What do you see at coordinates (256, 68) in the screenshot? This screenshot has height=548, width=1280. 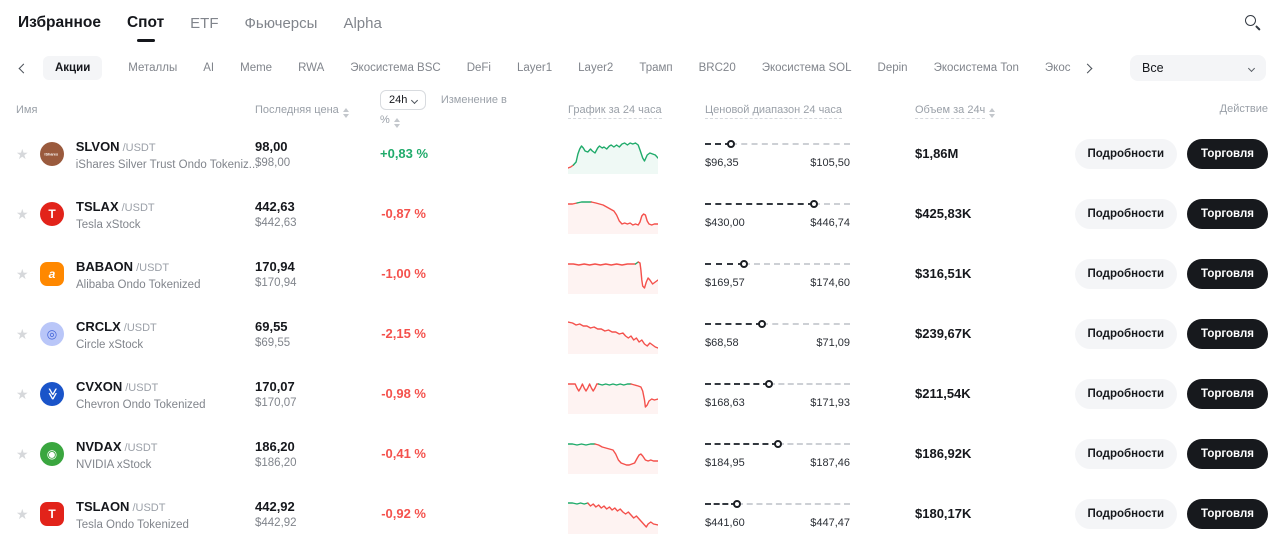 I see `category-tab-3: Meme` at bounding box center [256, 68].